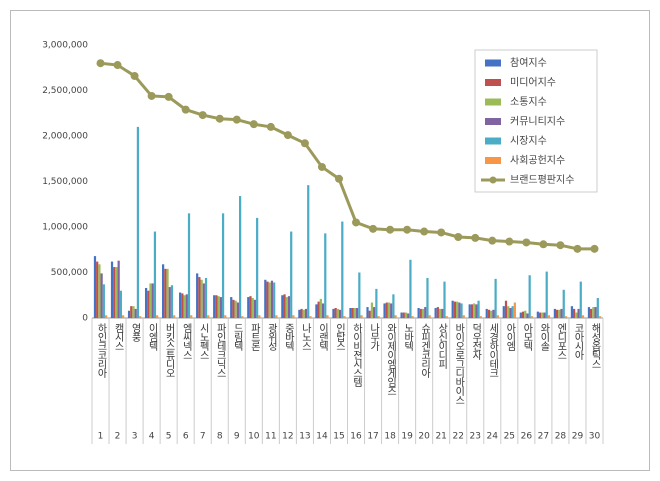 The image size is (660, 481). What do you see at coordinates (527, 337) in the screenshot?
I see `x-tick-label: 아모텍` at bounding box center [527, 337].